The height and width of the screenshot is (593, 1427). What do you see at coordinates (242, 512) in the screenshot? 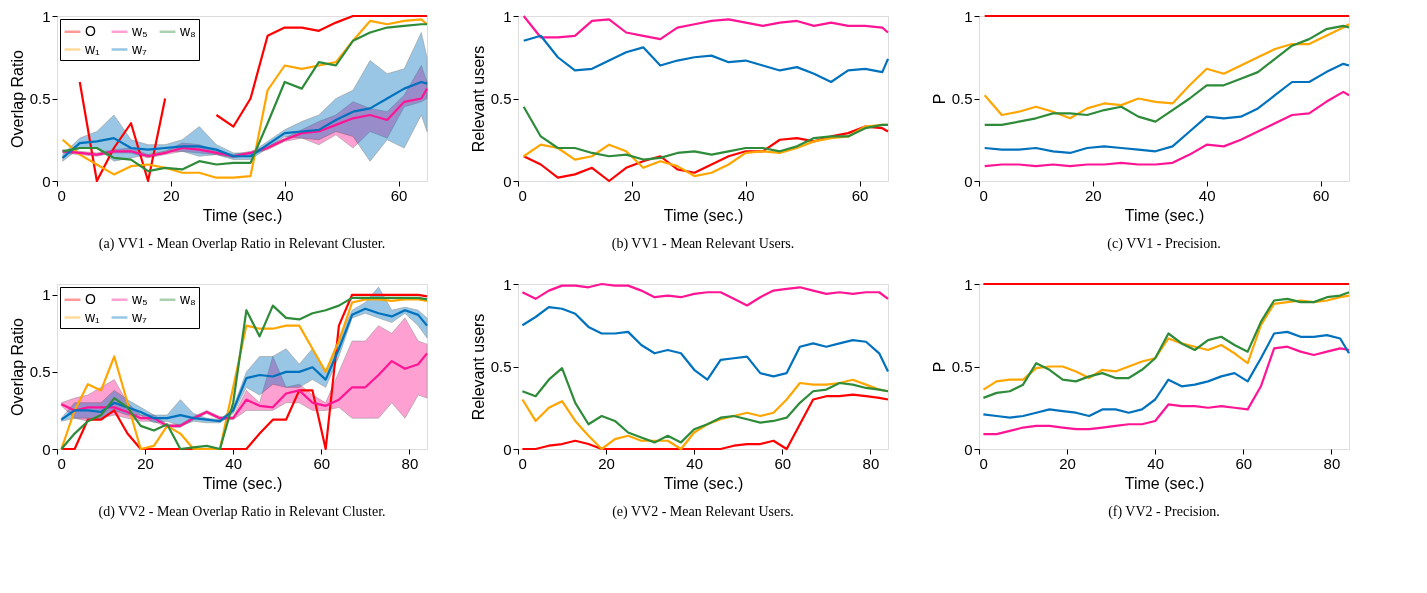
I see `text: (d) VV2 - Mean Overlap Ratio in Relevant Cluster.` at bounding box center [242, 512].